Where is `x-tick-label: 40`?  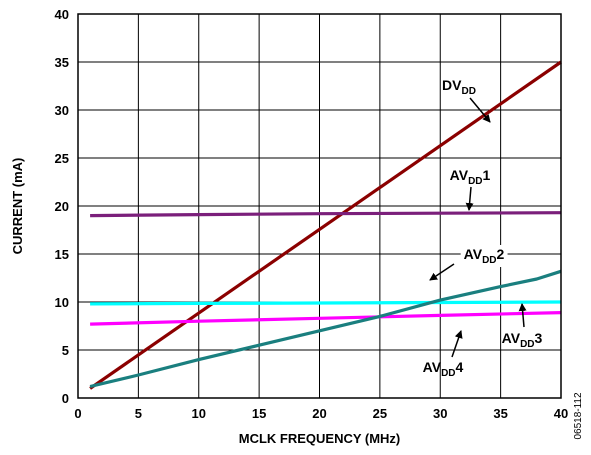 x-tick-label: 40 is located at coordinates (561, 413).